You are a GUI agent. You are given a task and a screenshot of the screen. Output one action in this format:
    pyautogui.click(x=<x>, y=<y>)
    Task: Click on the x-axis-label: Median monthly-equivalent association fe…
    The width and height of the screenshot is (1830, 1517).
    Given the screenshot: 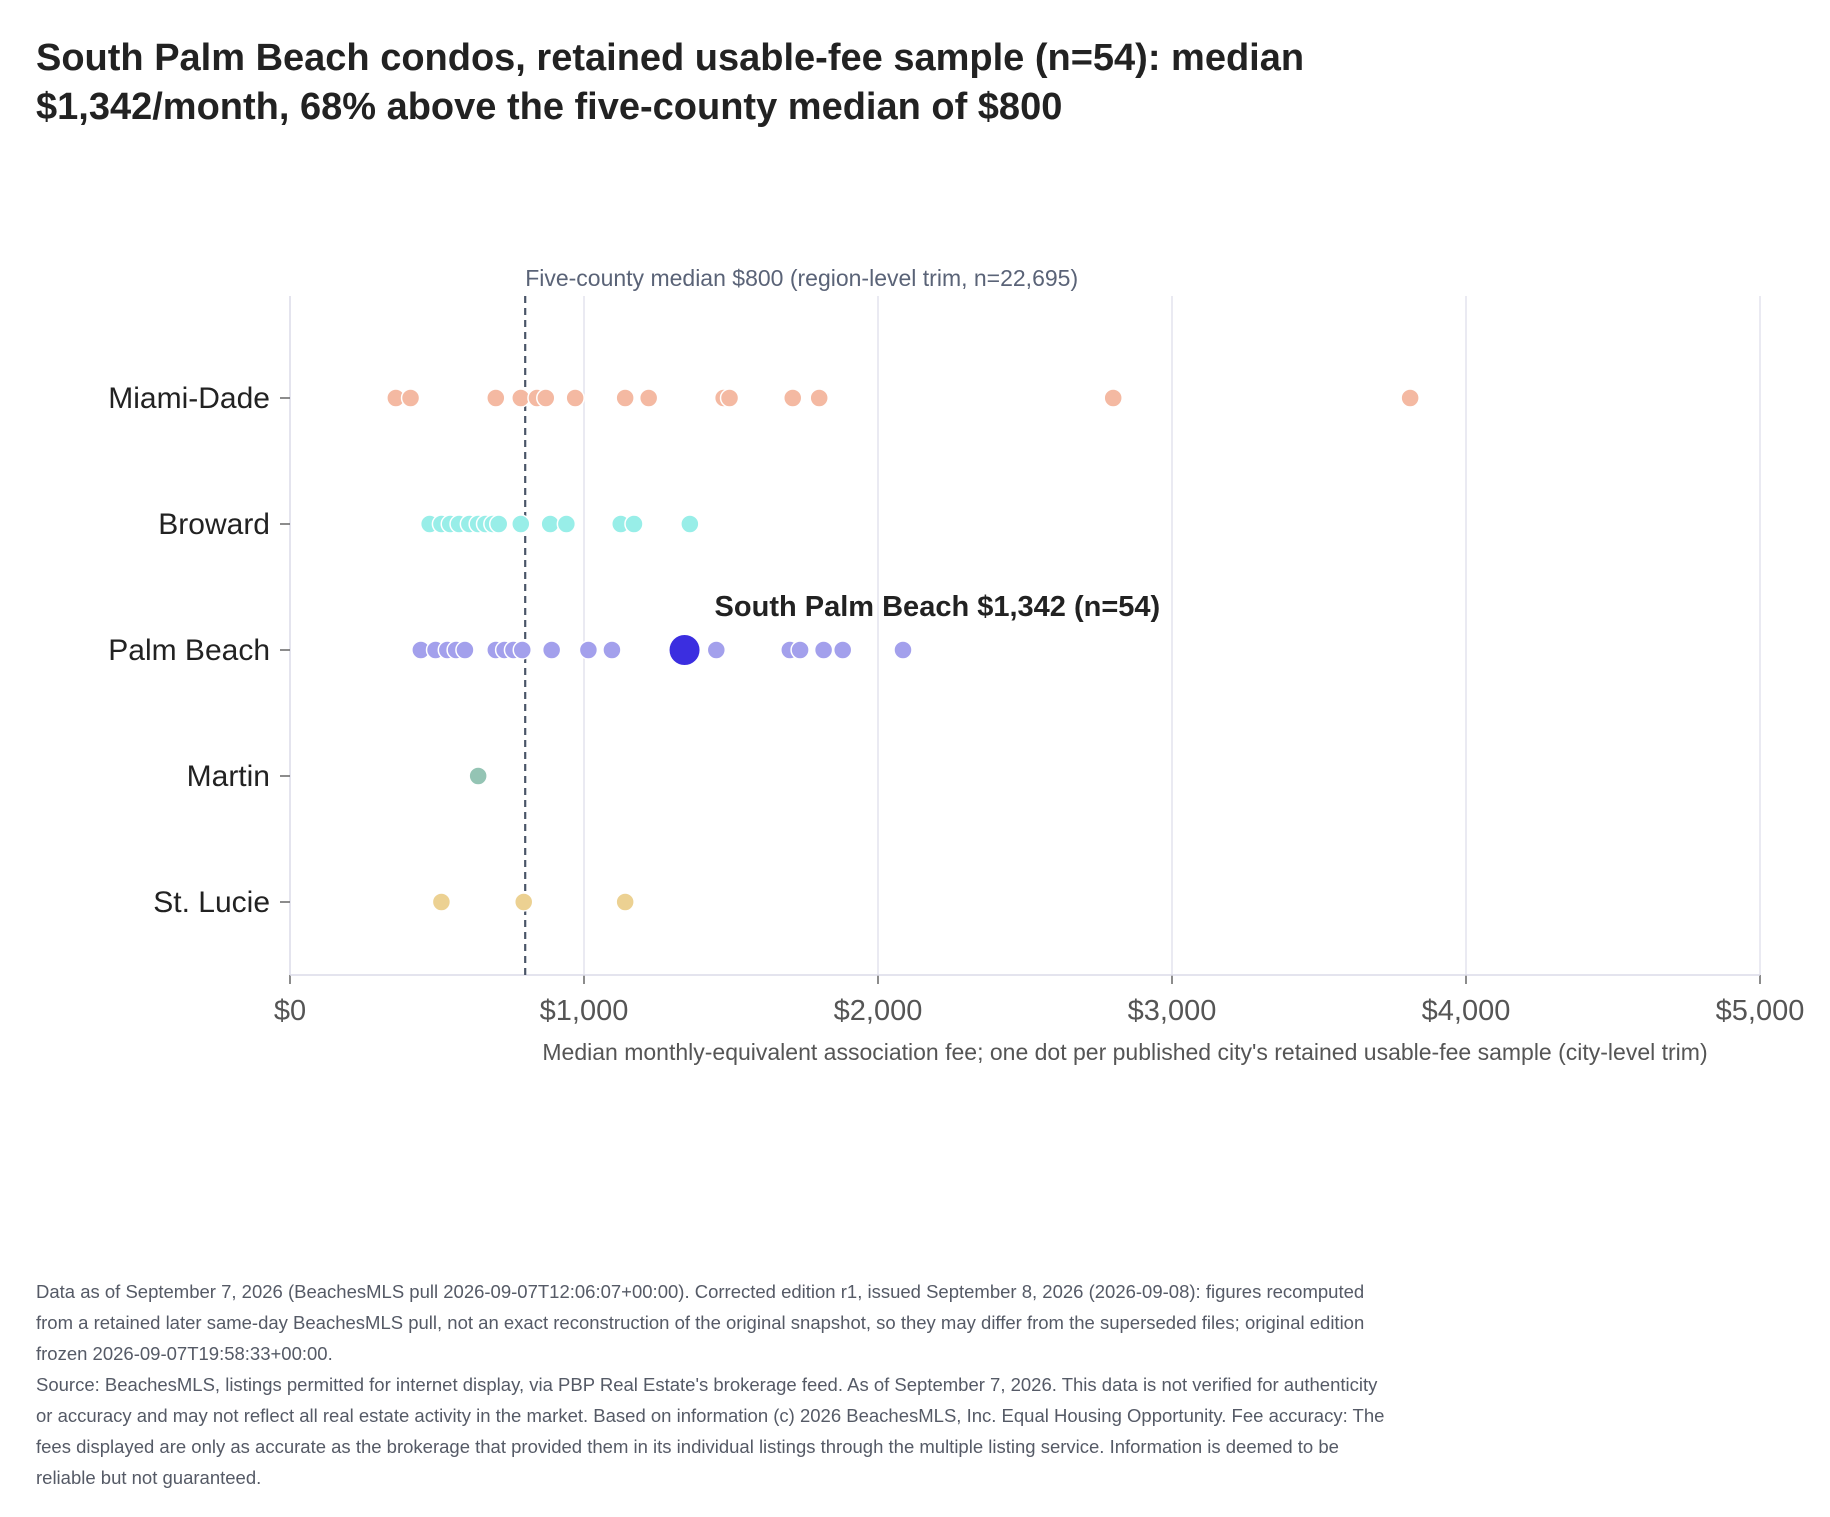 What is the action you would take?
    pyautogui.click(x=1124, y=1052)
    